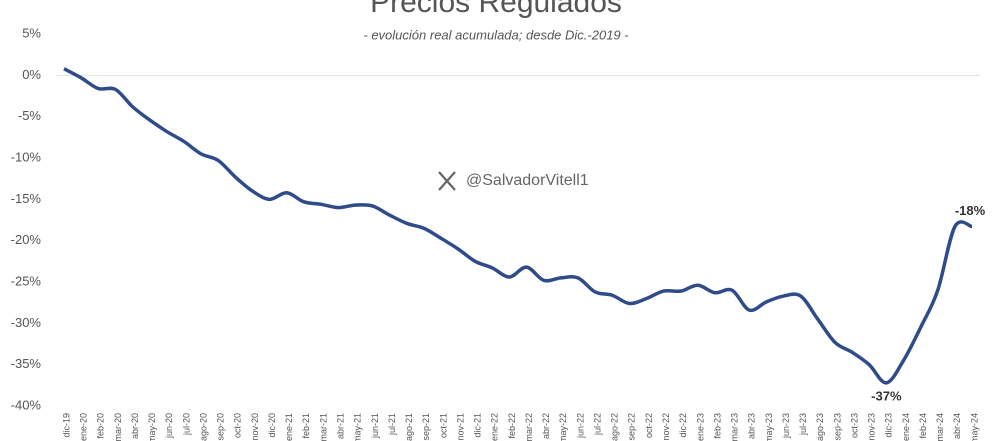 The image size is (992, 441). What do you see at coordinates (769, 427) in the screenshot?
I see `x-tick-label: may-23` at bounding box center [769, 427].